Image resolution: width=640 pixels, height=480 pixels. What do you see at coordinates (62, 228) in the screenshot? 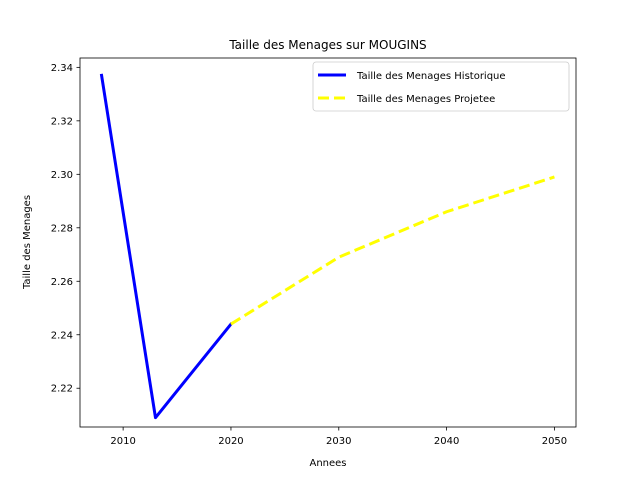
I see `y-tick-label: 2.28` at bounding box center [62, 228].